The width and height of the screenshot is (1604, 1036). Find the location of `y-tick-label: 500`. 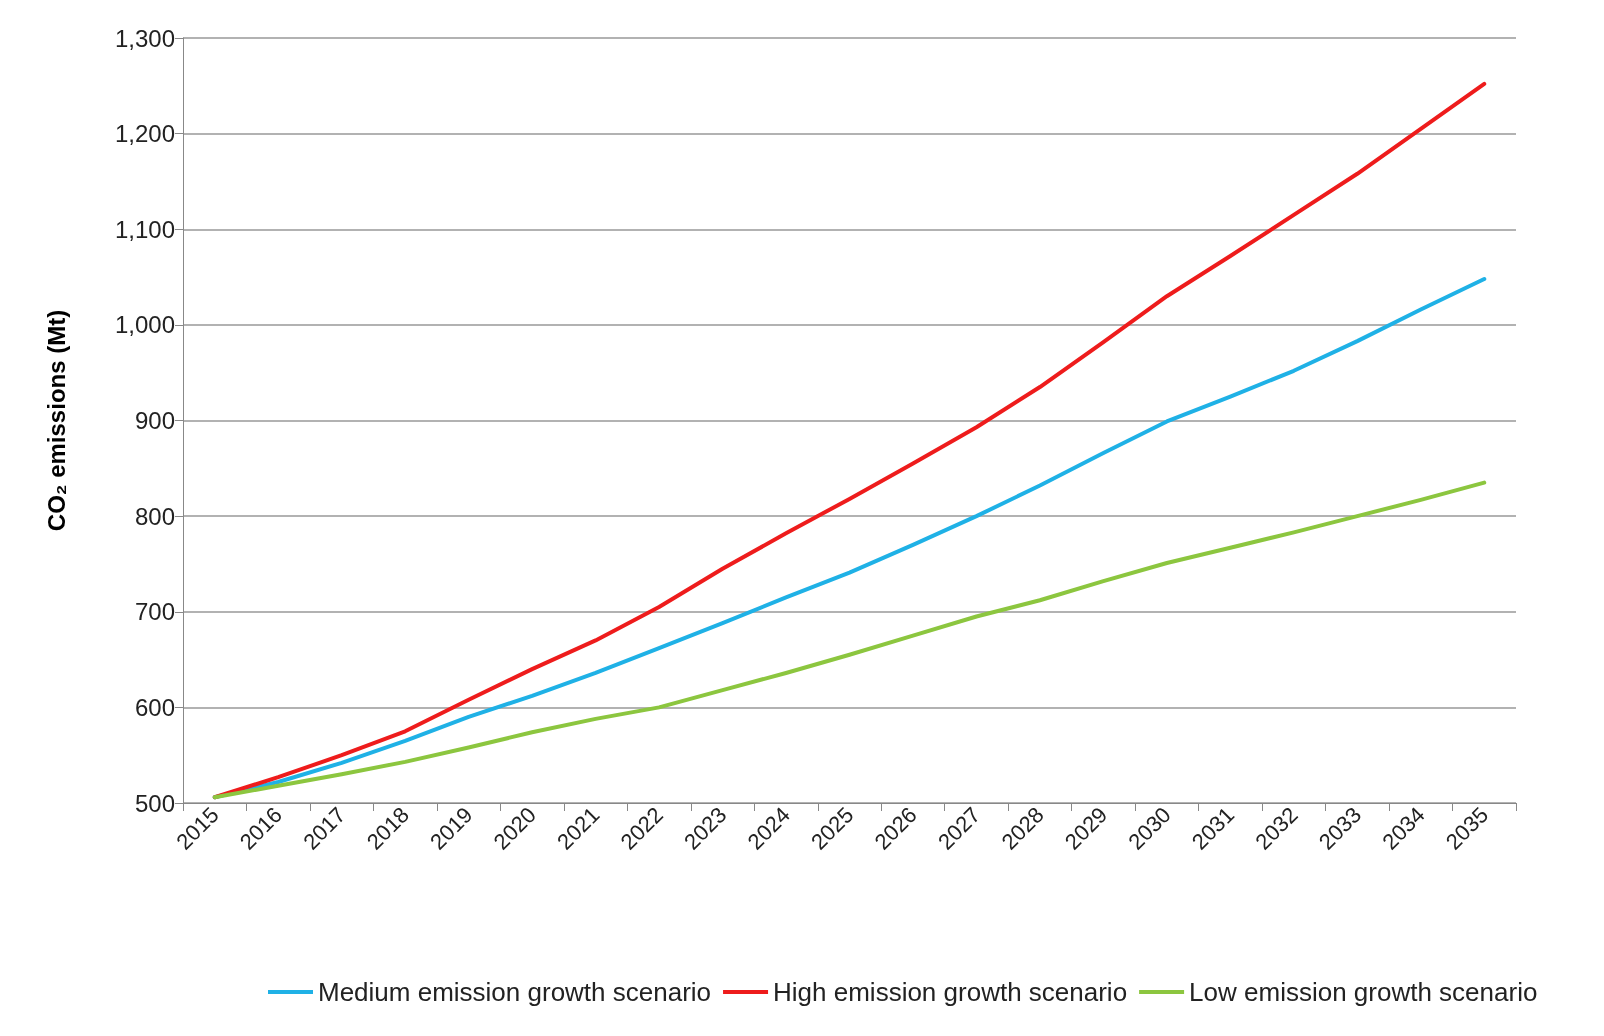

y-tick-label: 500 is located at coordinates (154, 803).